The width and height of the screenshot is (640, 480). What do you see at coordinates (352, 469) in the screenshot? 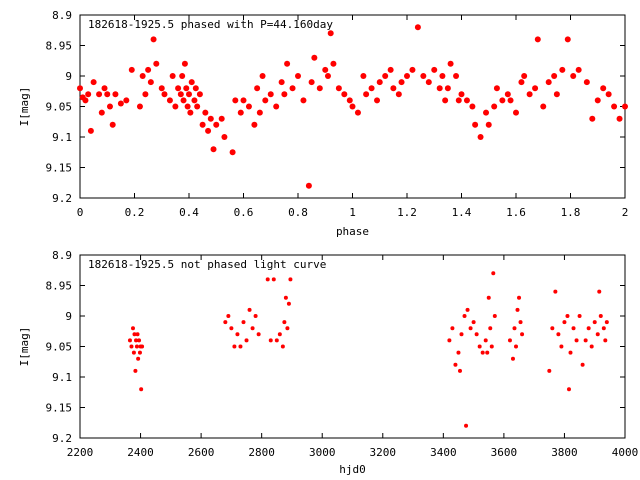
I see `x-axis-label: hjd0` at bounding box center [352, 469].